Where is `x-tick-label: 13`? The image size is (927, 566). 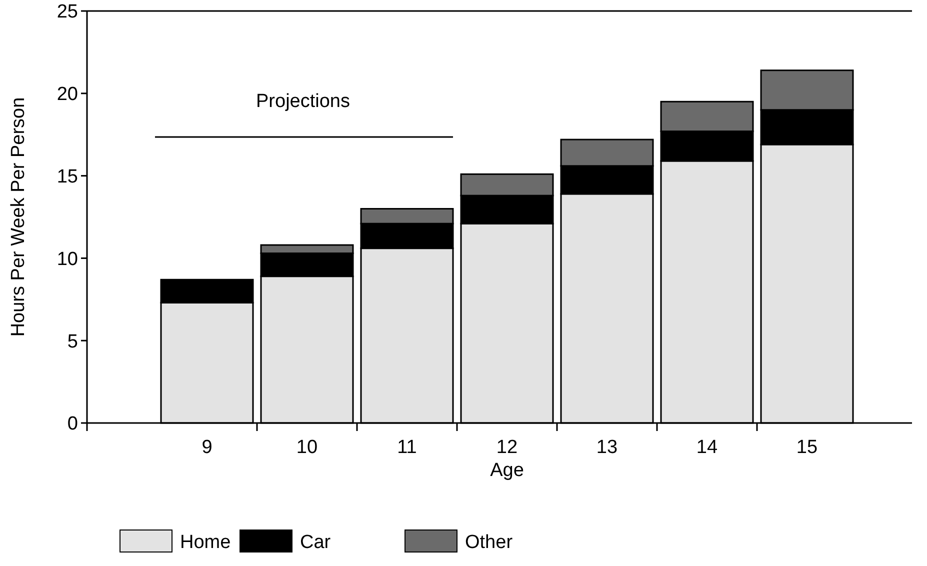 x-tick-label: 13 is located at coordinates (607, 447).